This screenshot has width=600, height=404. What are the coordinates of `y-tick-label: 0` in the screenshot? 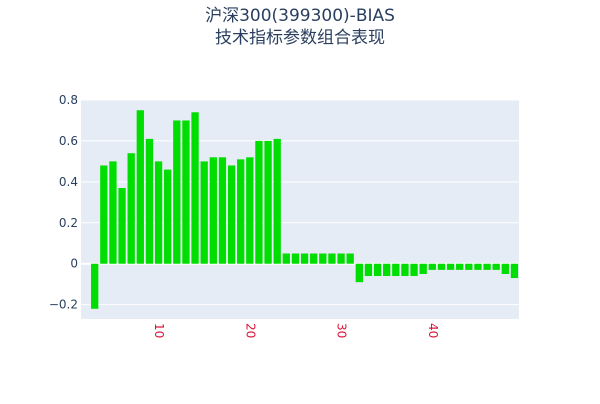 It's located at (74, 264).